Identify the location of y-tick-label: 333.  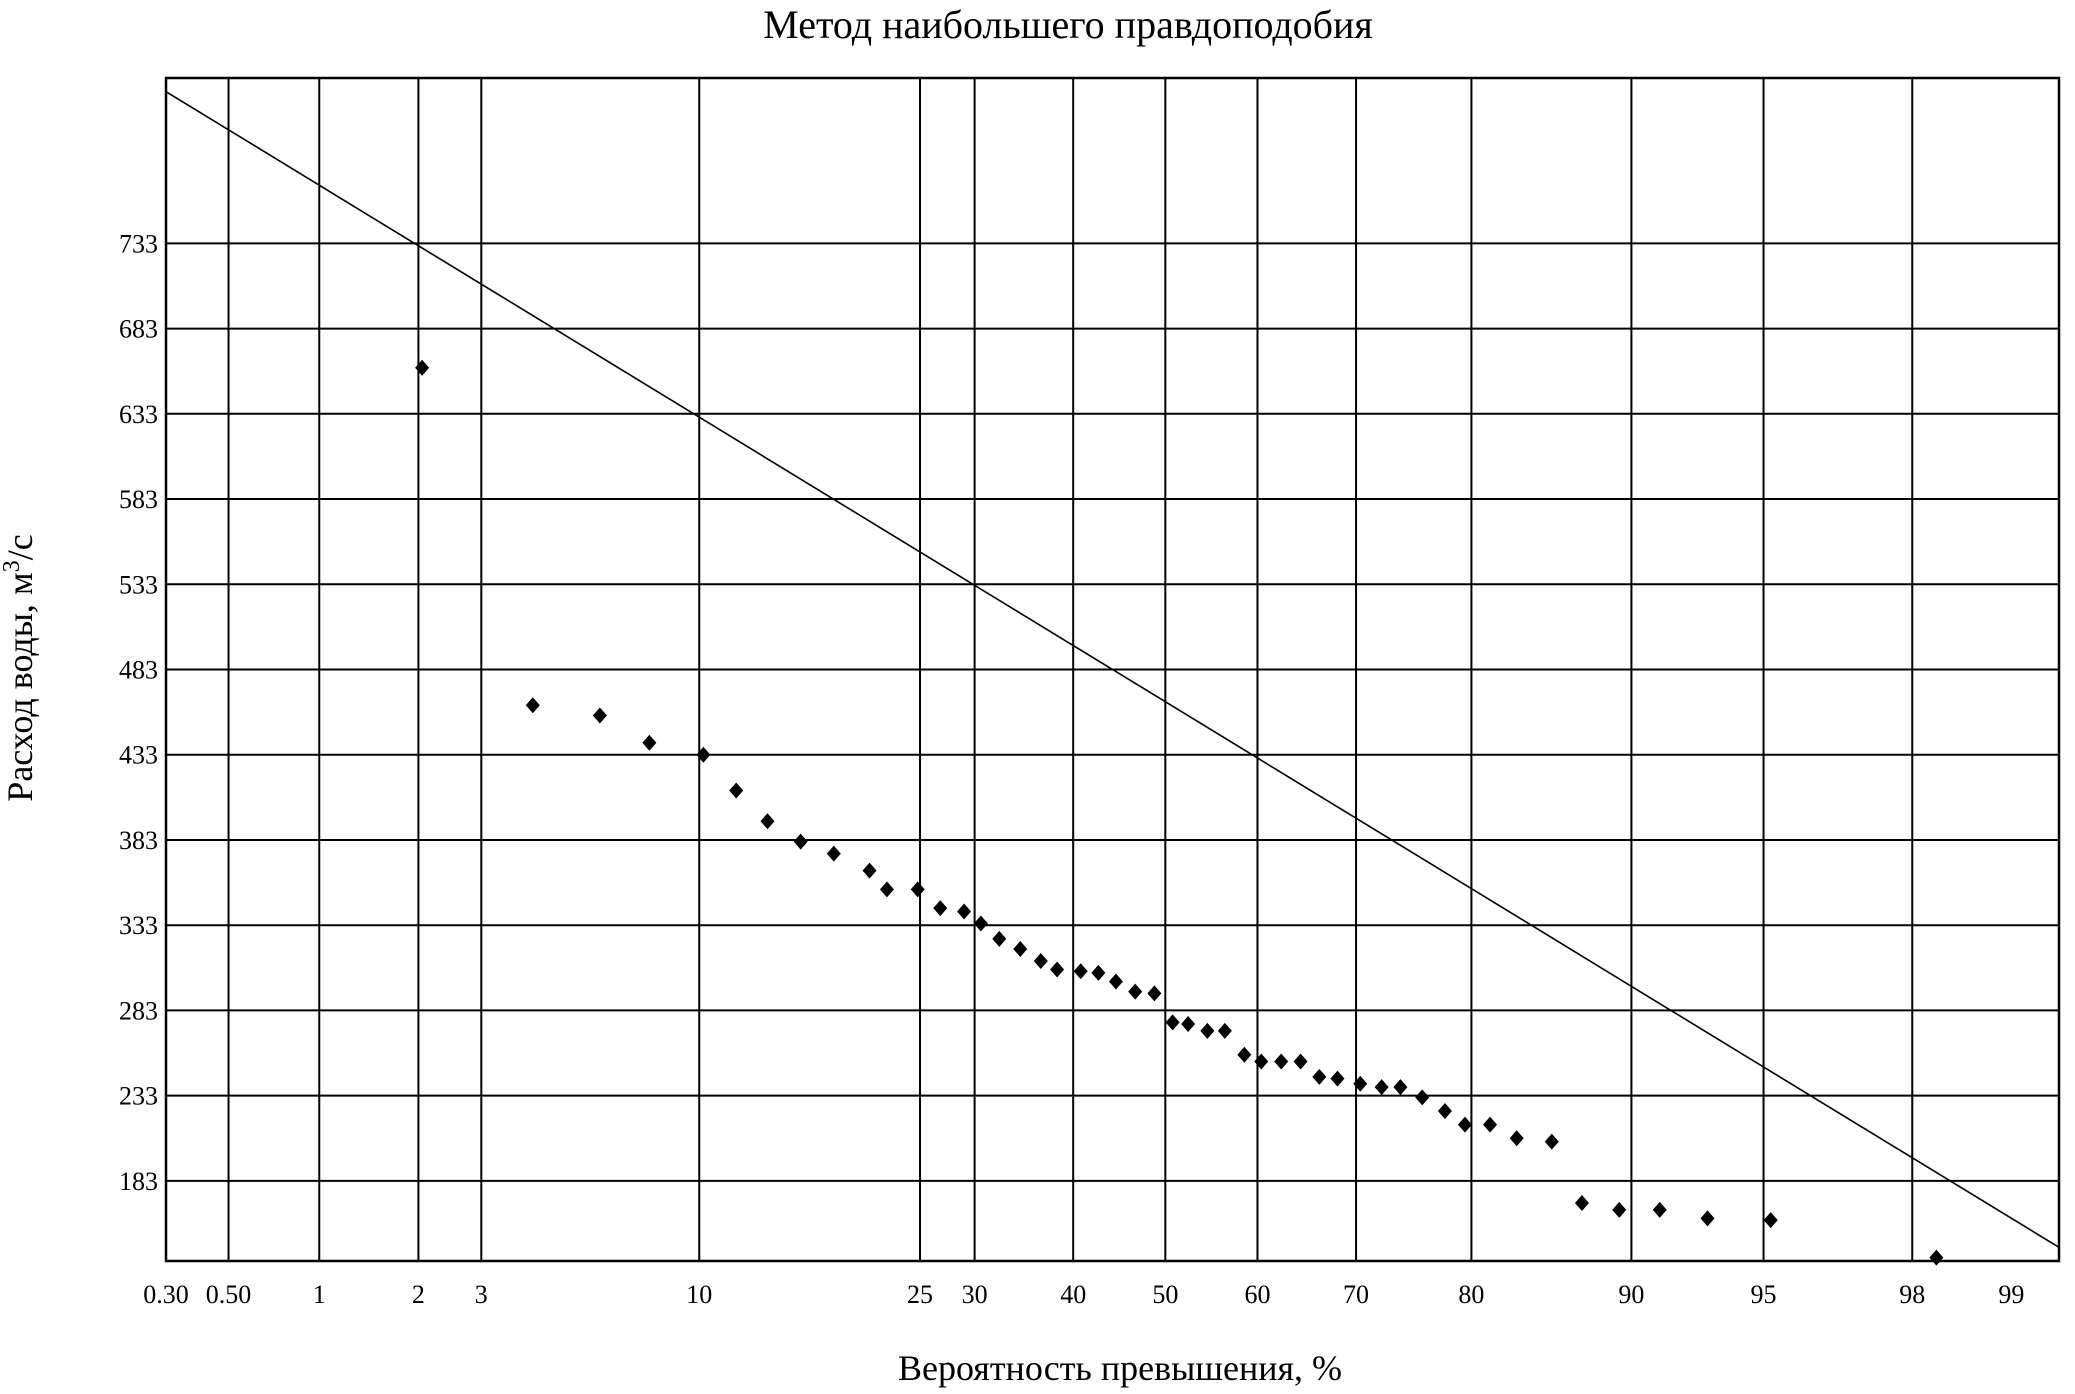
(138, 925).